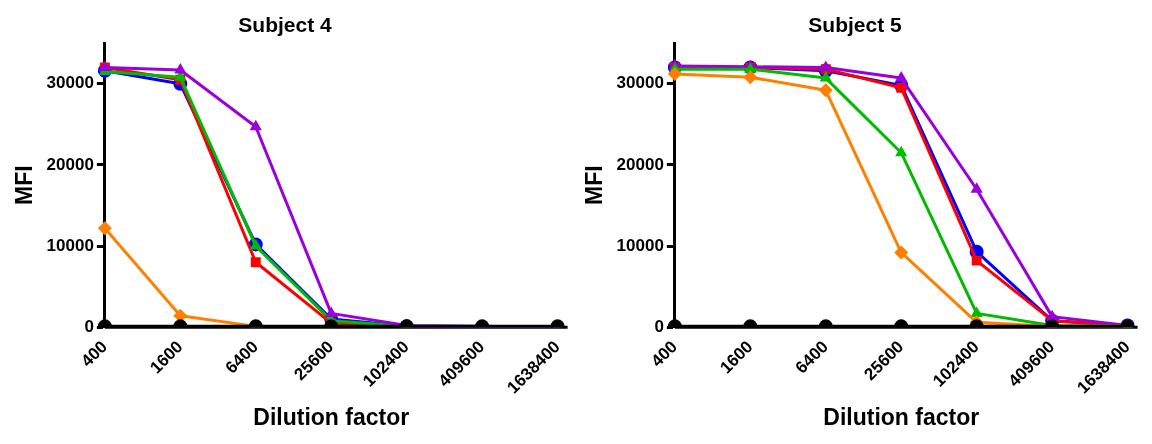 The image size is (1152, 444). What do you see at coordinates (285, 25) in the screenshot?
I see `chart-title: Subject 4` at bounding box center [285, 25].